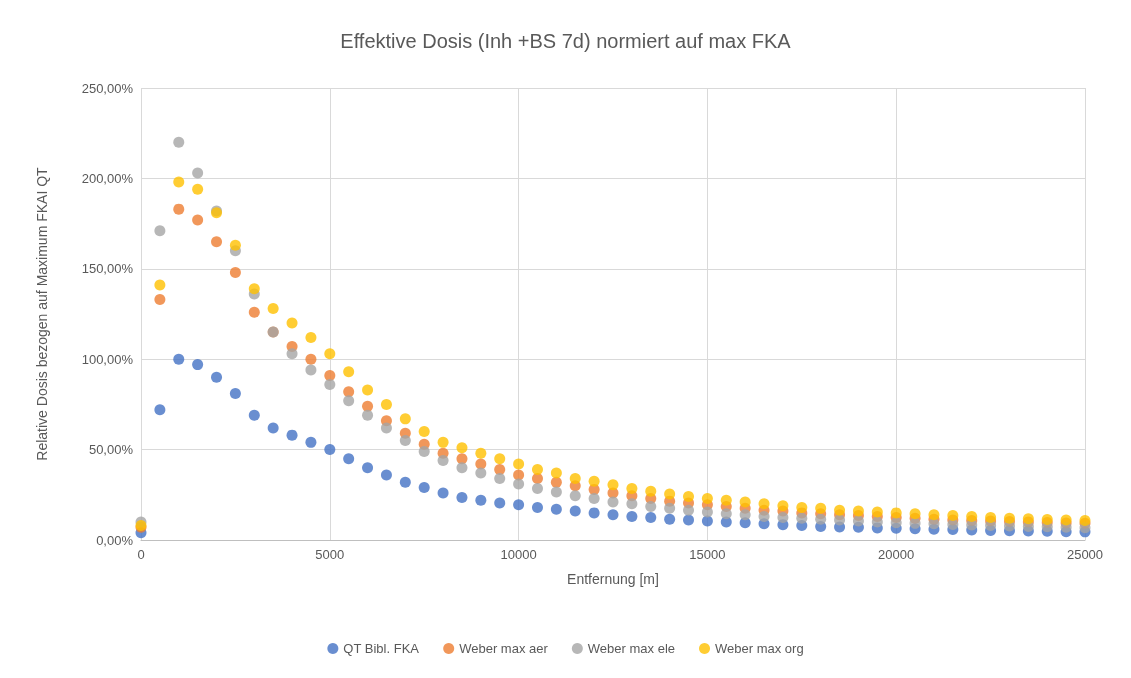  What do you see at coordinates (896, 554) in the screenshot?
I see `x-tick-label: 20000` at bounding box center [896, 554].